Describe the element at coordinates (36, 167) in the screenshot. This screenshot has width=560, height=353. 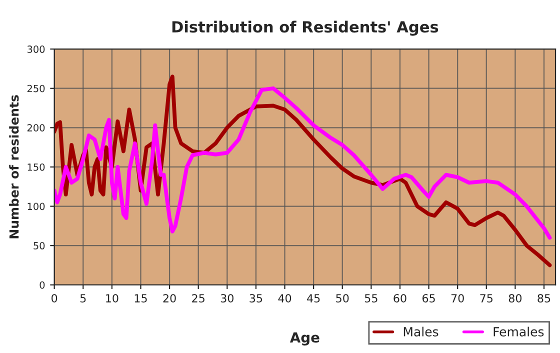
I see `y-tick-label: 150` at that location.